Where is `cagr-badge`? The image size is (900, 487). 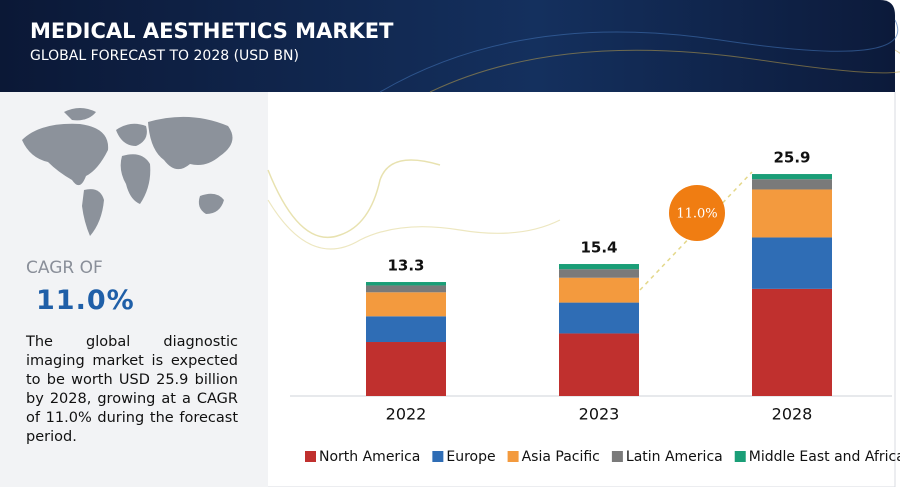 cagr-badge is located at coordinates (697, 213).